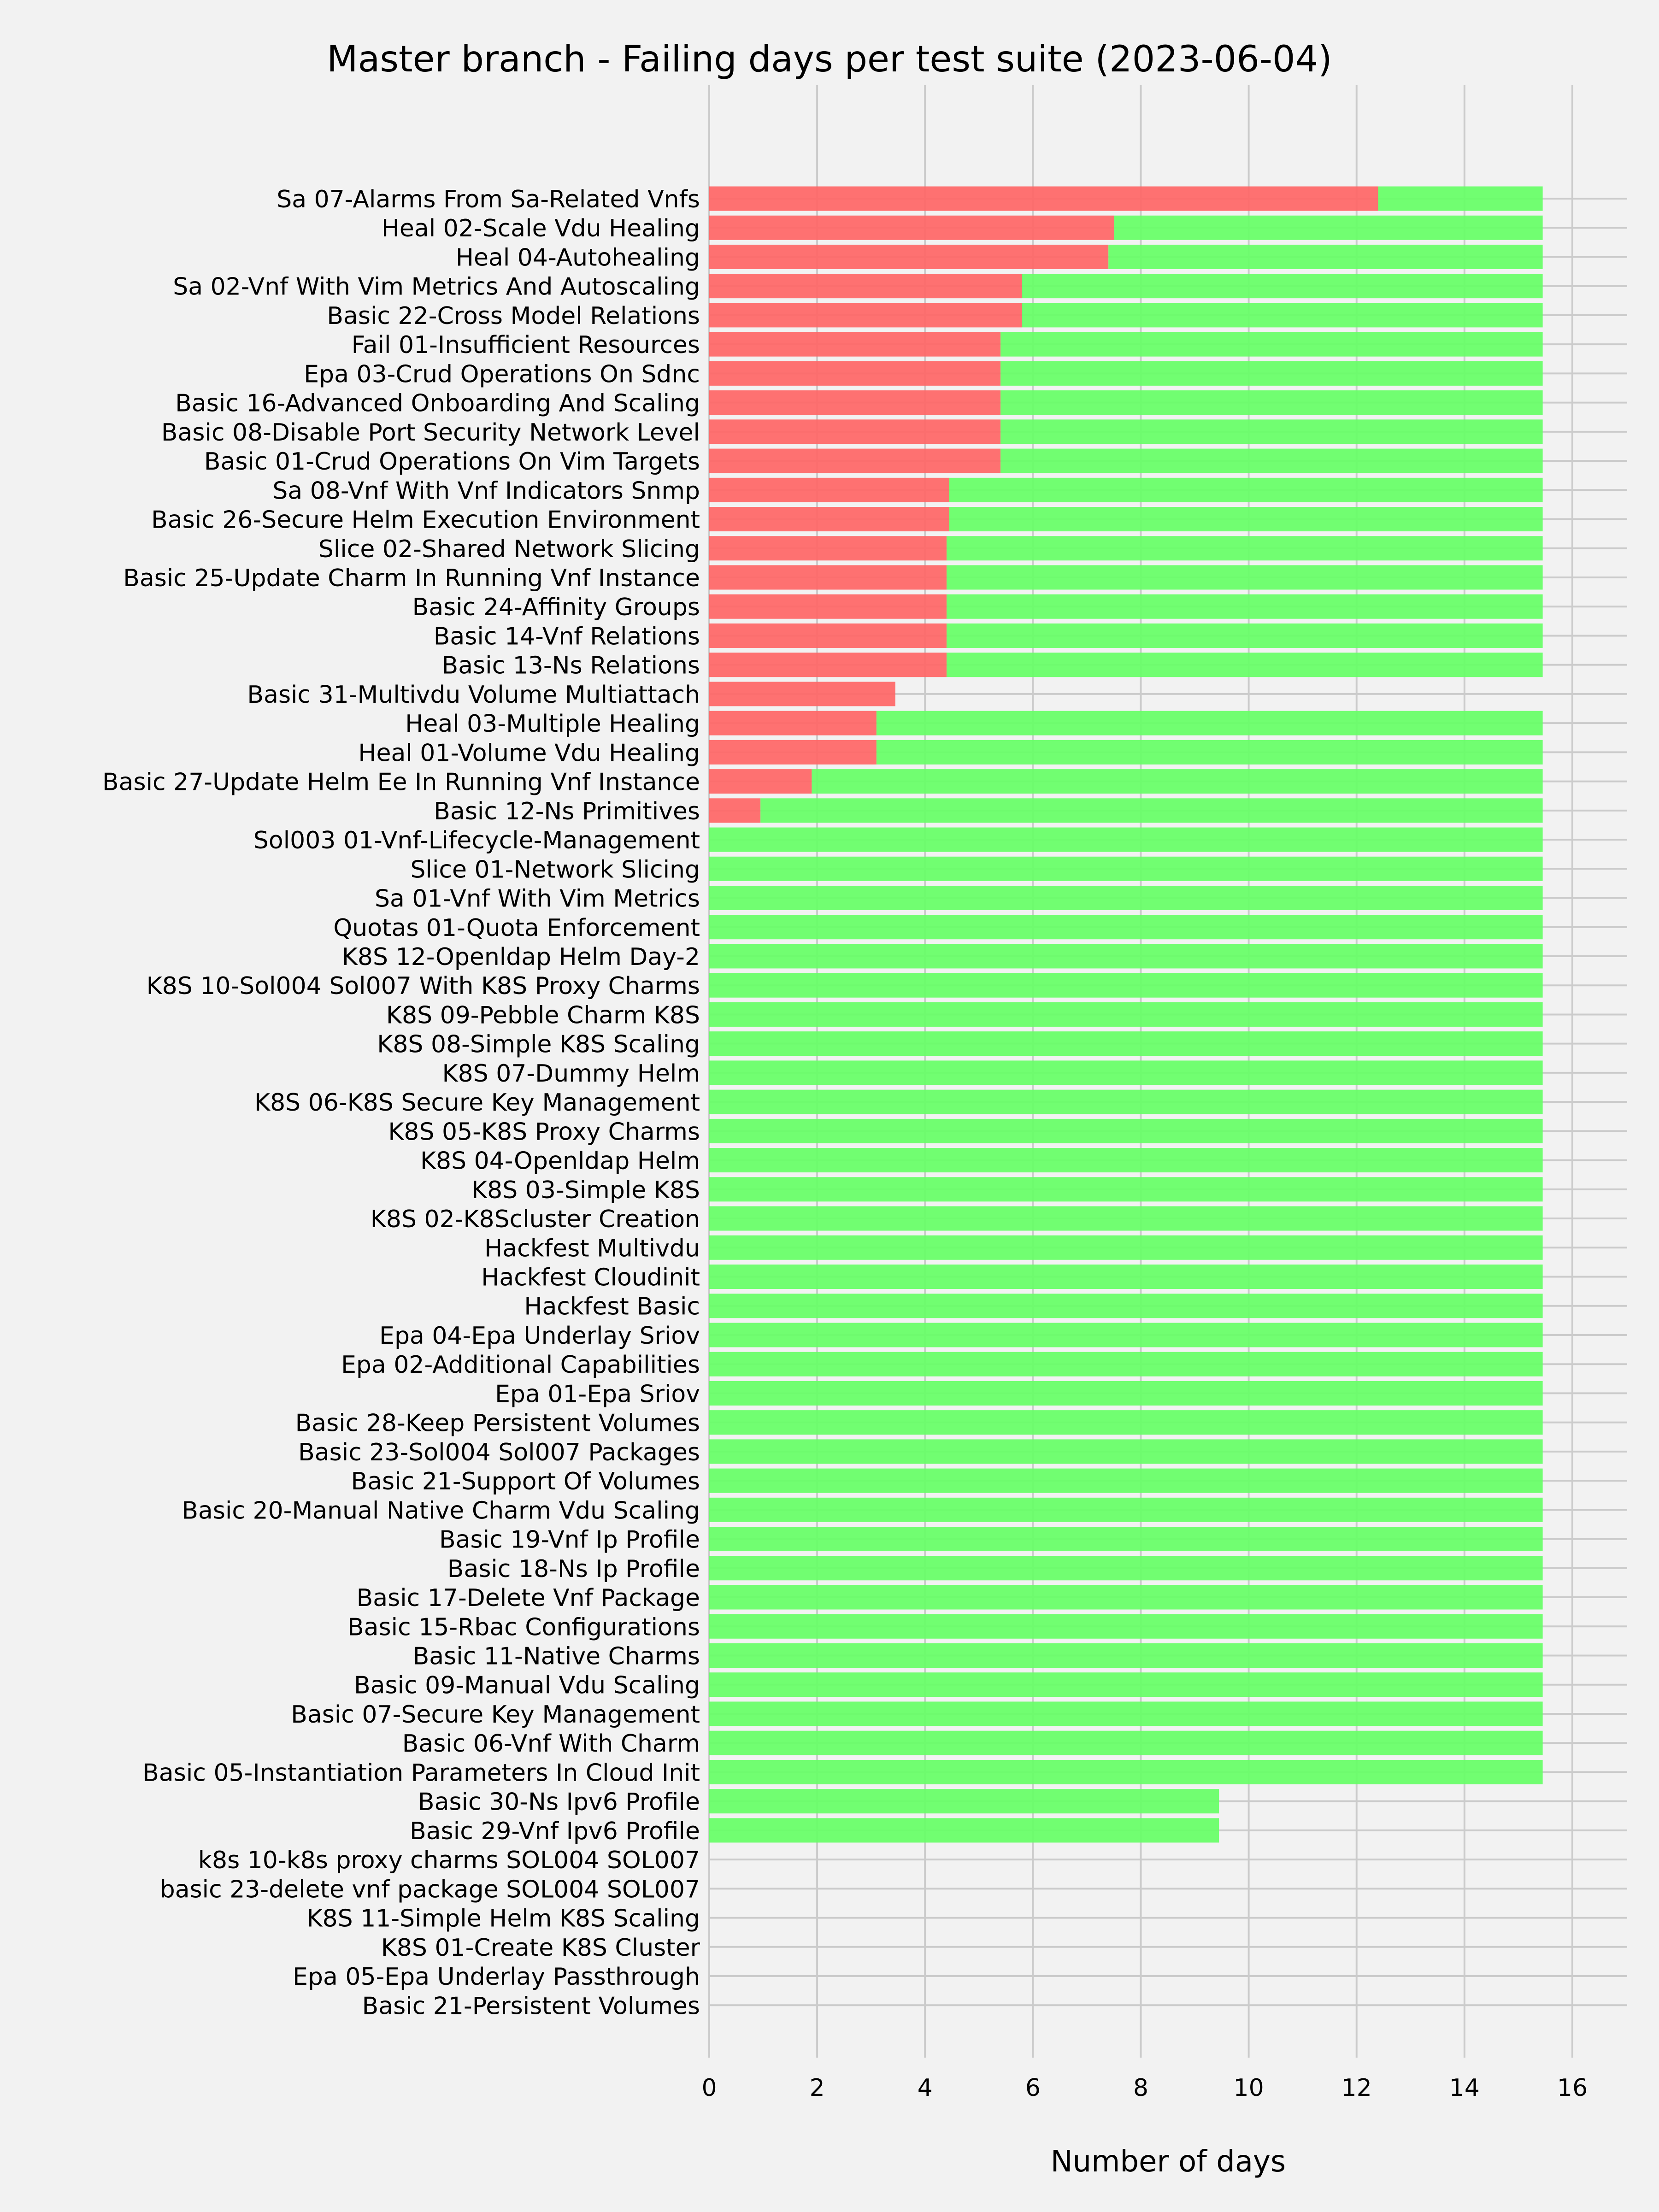 This screenshot has height=2212, width=1659. I want to click on category-label: Slice 01-Network Slicing, so click(555, 869).